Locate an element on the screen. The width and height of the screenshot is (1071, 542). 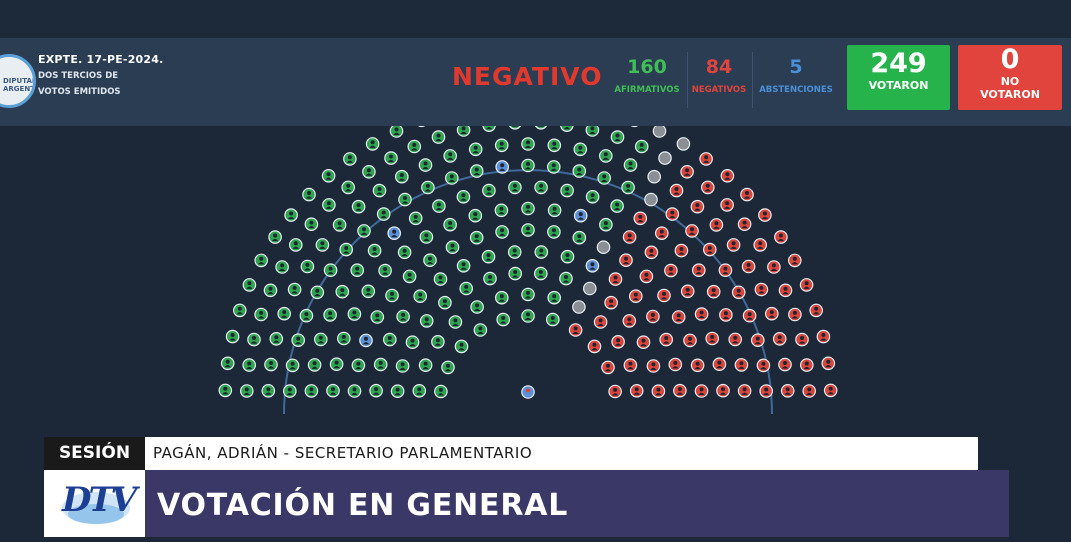
afirmativos-count: 160 is located at coordinates (647, 67).